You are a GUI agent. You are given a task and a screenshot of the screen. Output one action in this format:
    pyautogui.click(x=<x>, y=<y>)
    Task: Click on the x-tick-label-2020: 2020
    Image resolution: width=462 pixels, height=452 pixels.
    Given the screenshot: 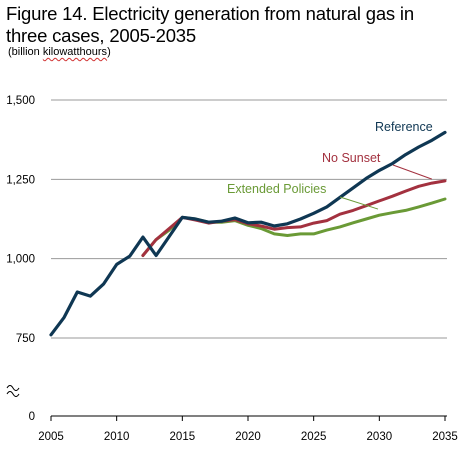 What is the action you would take?
    pyautogui.click(x=248, y=437)
    